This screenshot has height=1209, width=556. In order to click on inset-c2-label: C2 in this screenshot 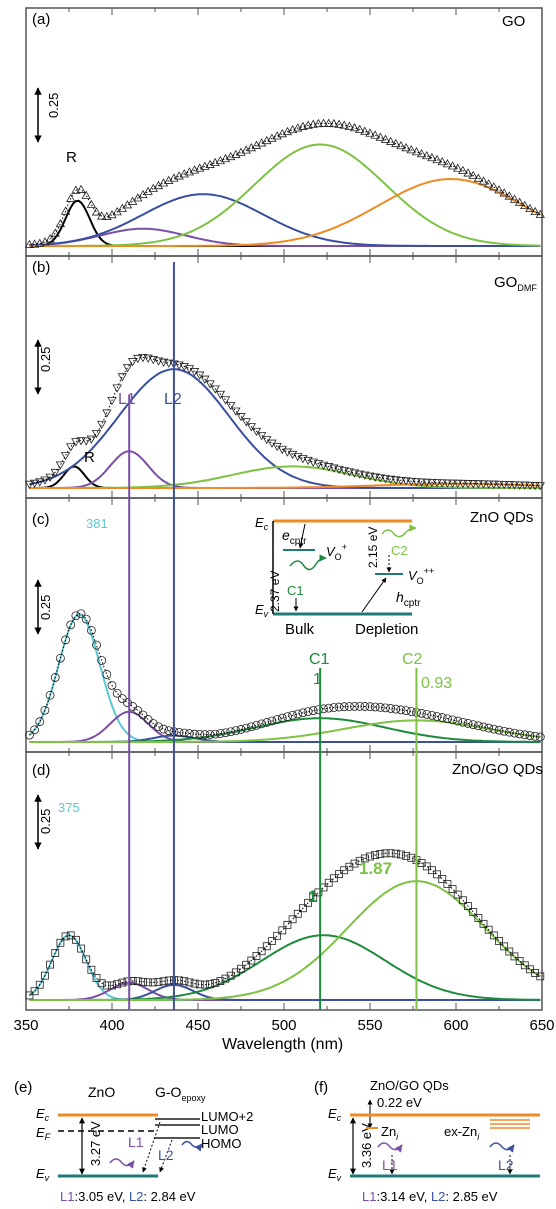, I will do `click(399, 550)`.